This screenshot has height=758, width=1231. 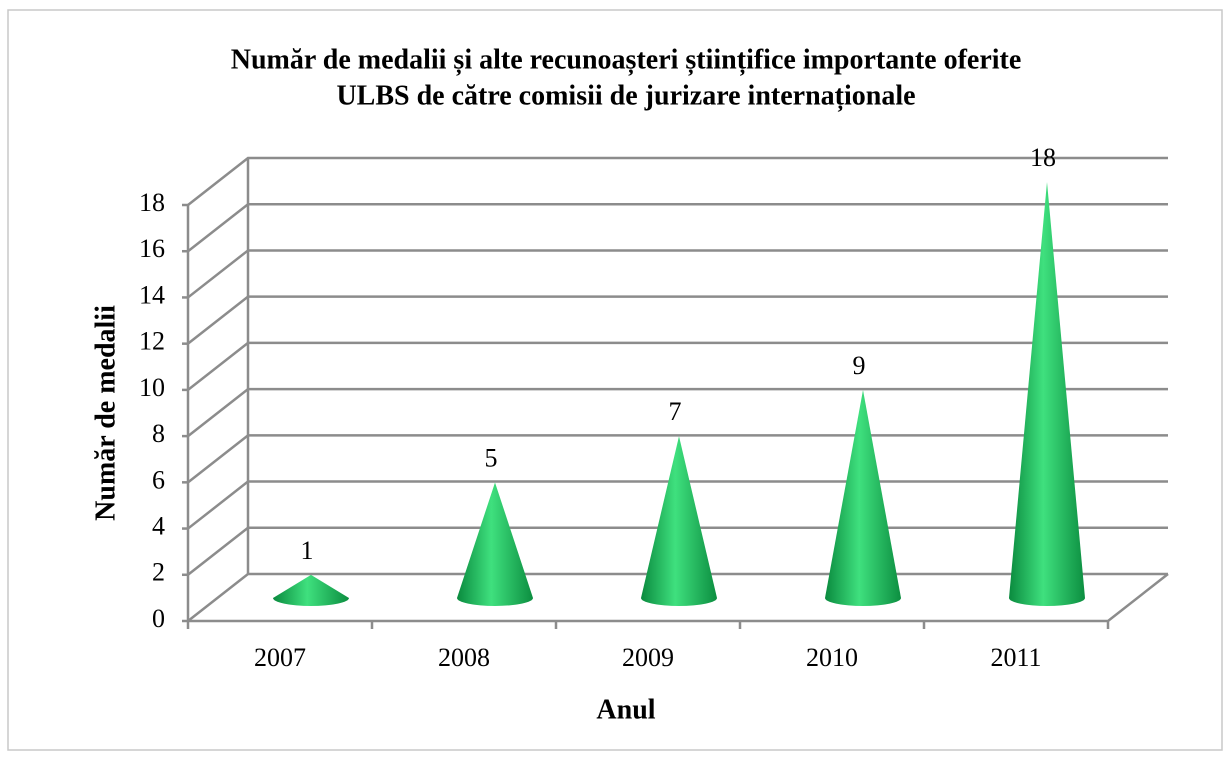 I want to click on y-tick-label: 4, so click(x=158, y=526).